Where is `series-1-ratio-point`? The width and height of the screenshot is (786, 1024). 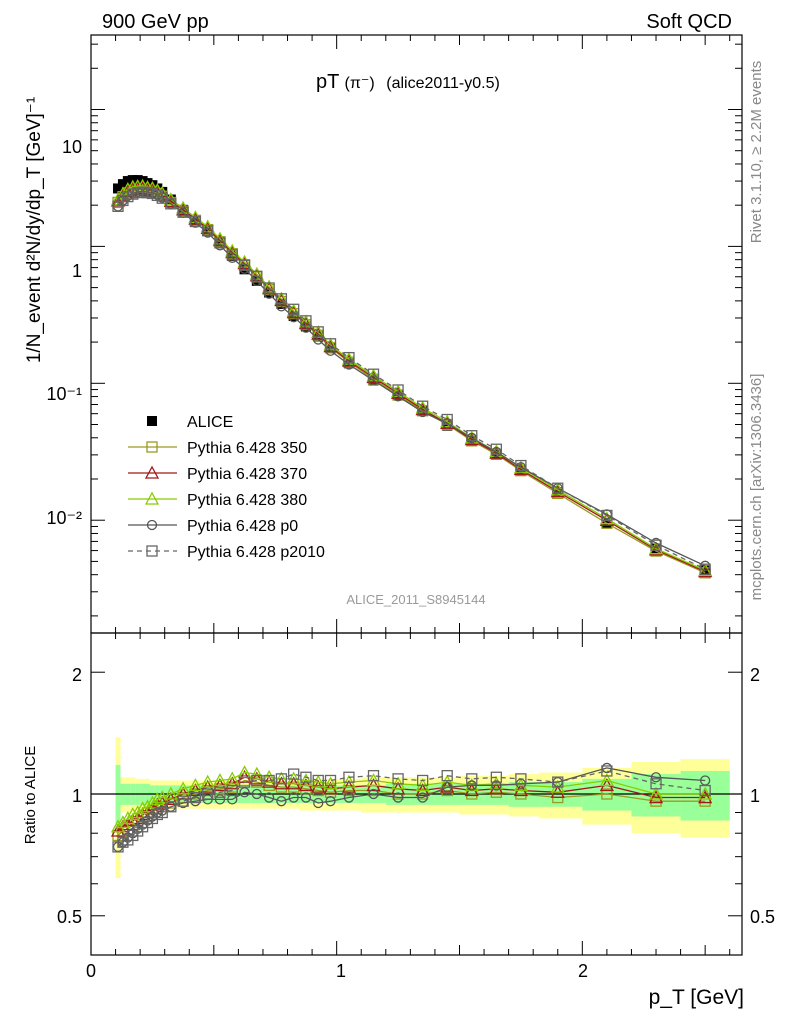
series-1-ratio-point is located at coordinates (607, 794).